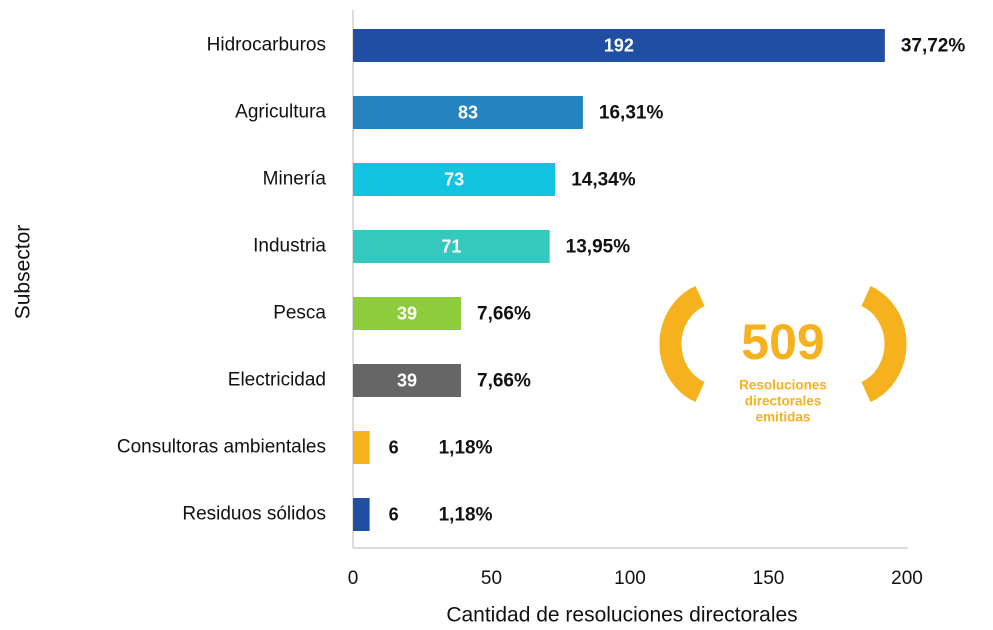 The width and height of the screenshot is (993, 630). I want to click on y-tick-label: Industria, so click(289, 246).